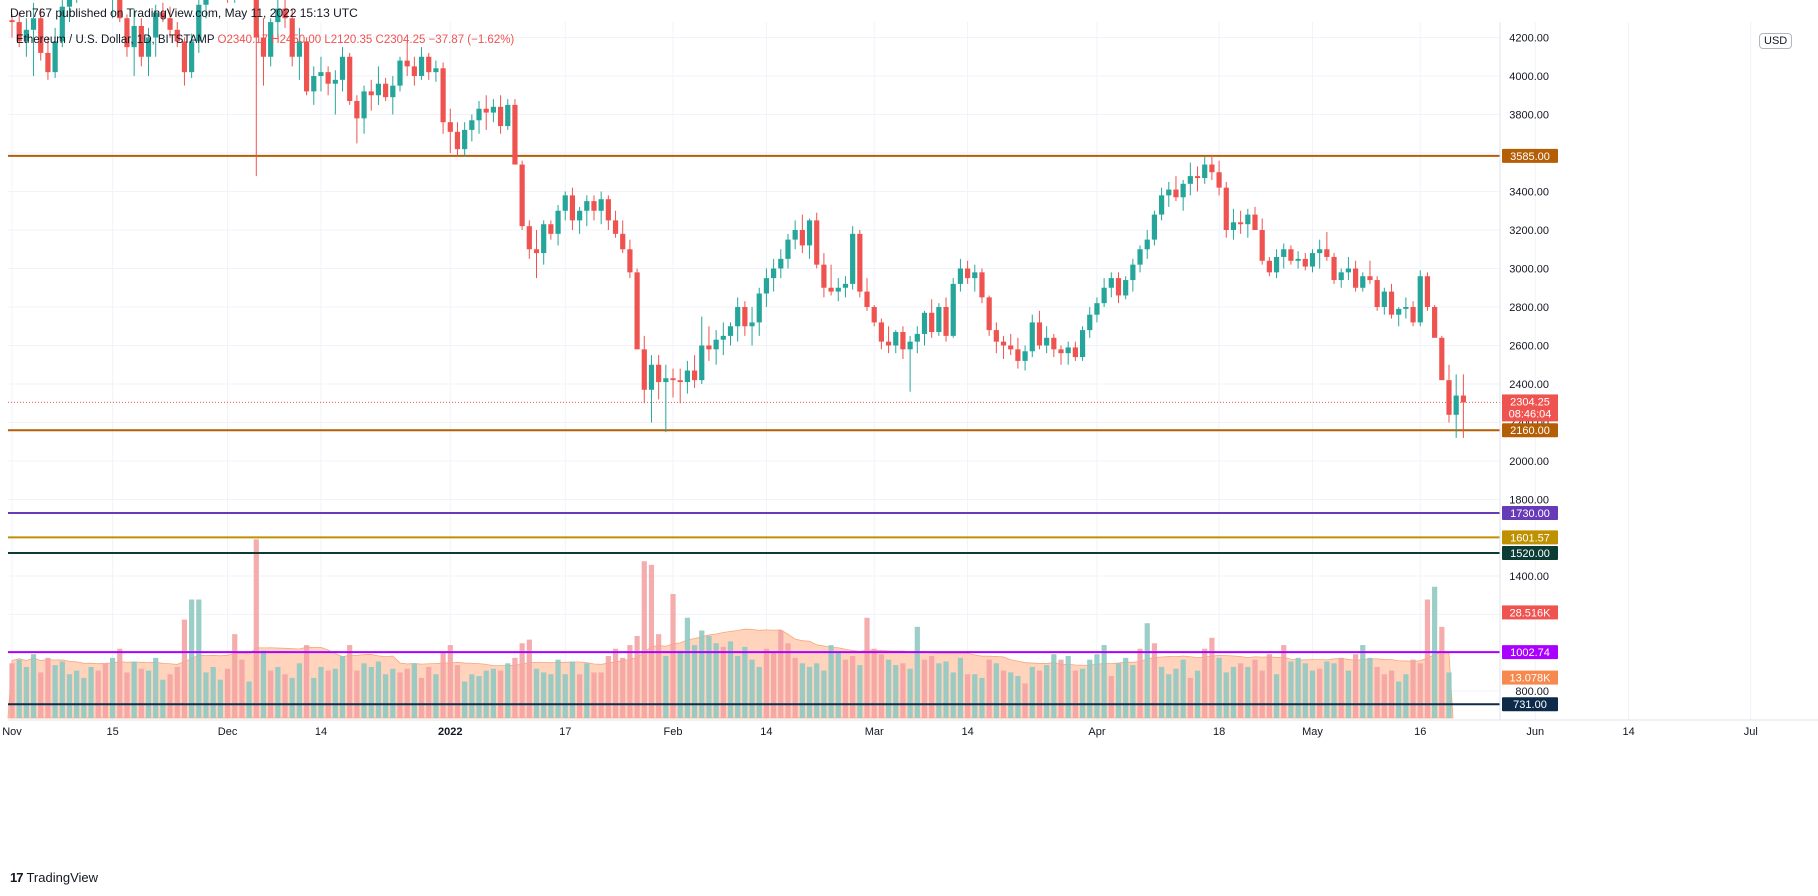 Image resolution: width=1818 pixels, height=896 pixels. Describe the element at coordinates (1529, 385) in the screenshot. I see `price-tick-label: 2400.00` at that location.